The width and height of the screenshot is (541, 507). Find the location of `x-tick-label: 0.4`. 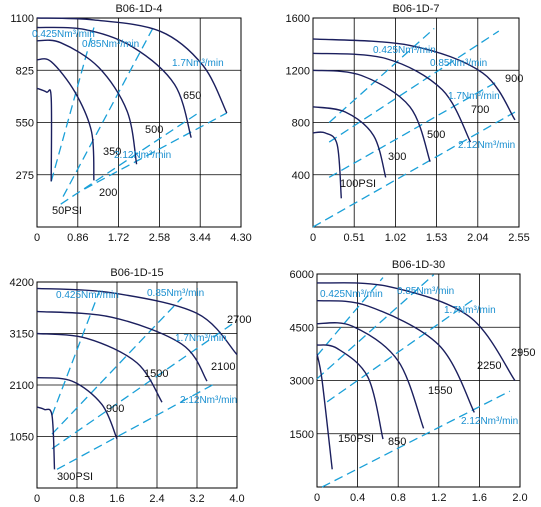

x-tick-label: 0.4 is located at coordinates (357, 497).